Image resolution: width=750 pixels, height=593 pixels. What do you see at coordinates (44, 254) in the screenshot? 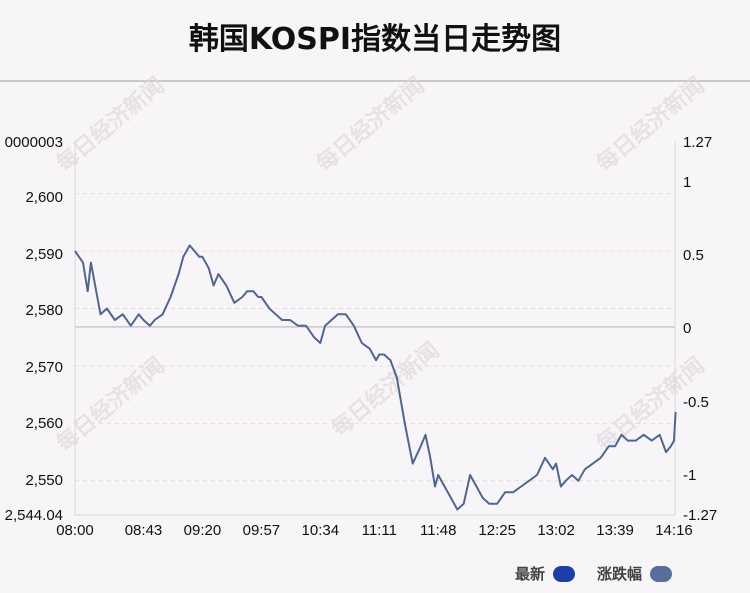
I see `y-left-tick-label: 2,590` at bounding box center [44, 254].